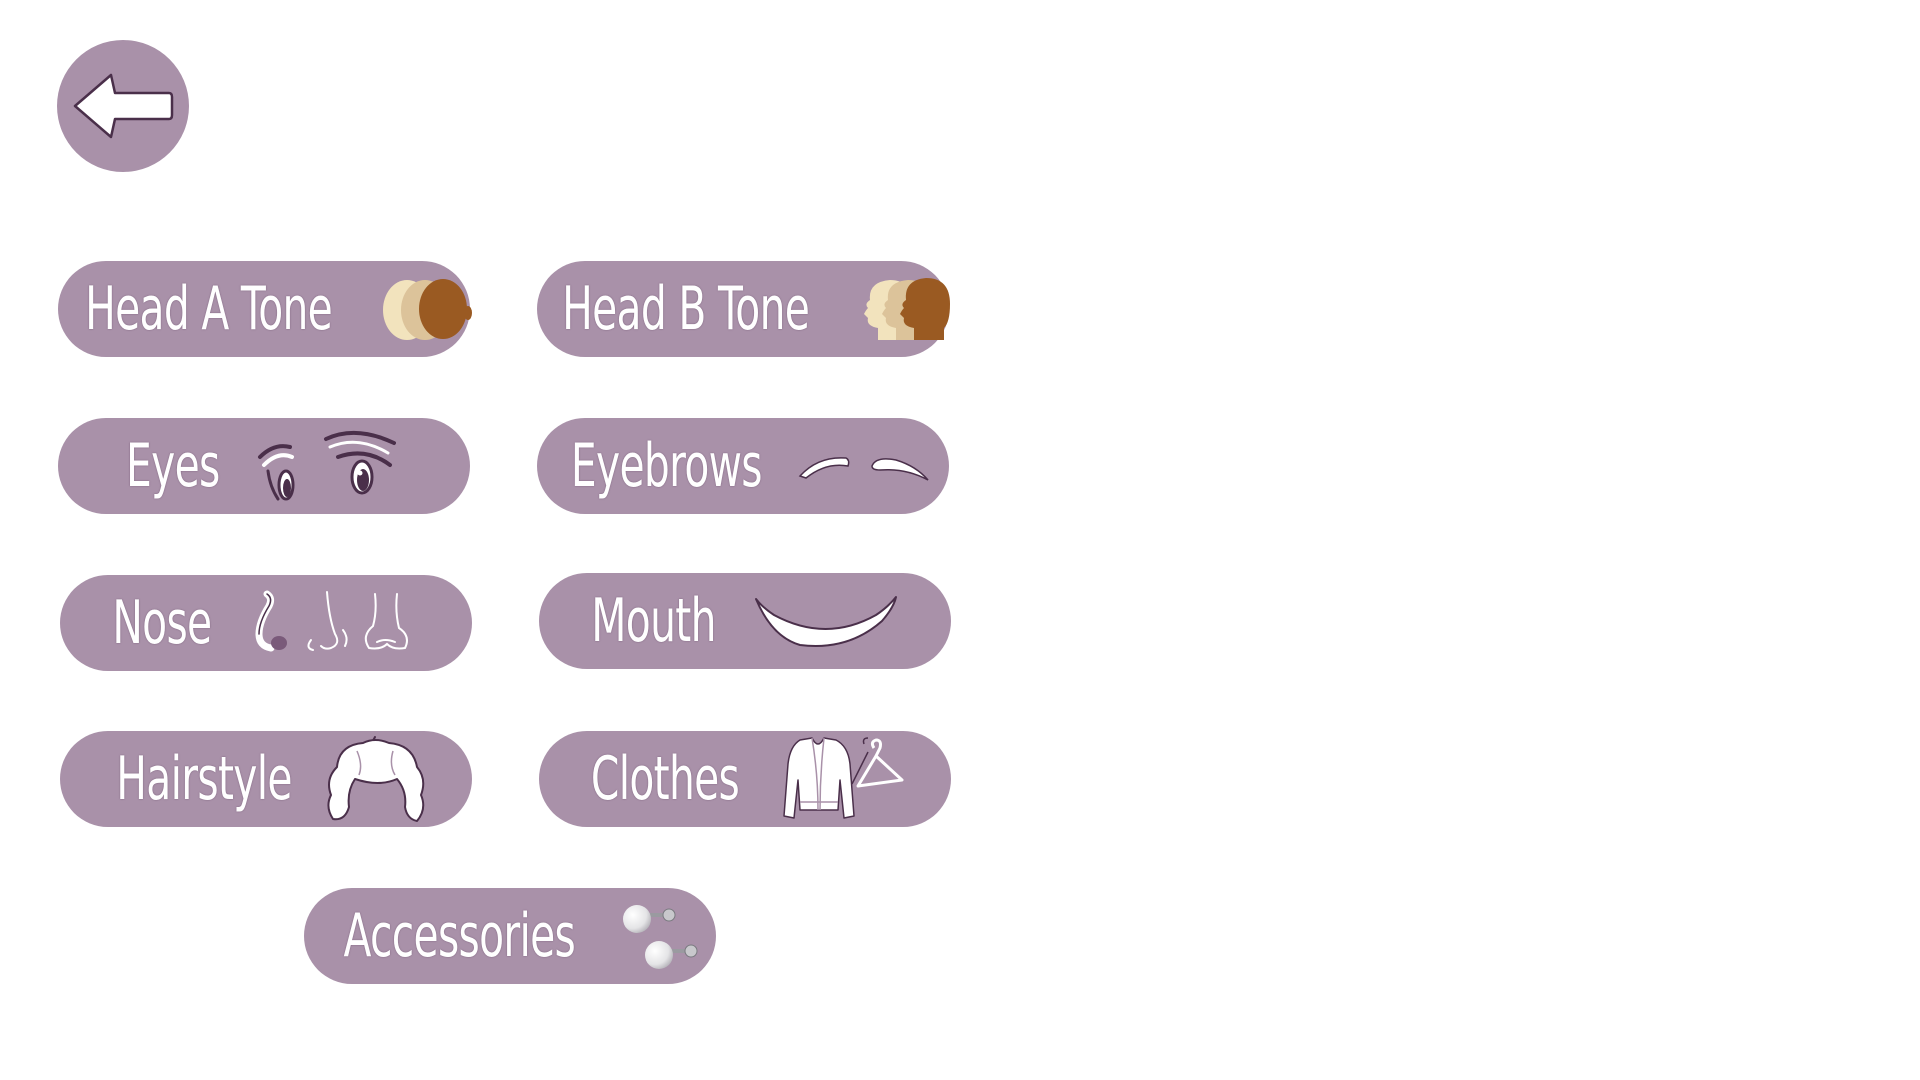 The height and width of the screenshot is (1080, 1920). I want to click on back-button, so click(123, 106).